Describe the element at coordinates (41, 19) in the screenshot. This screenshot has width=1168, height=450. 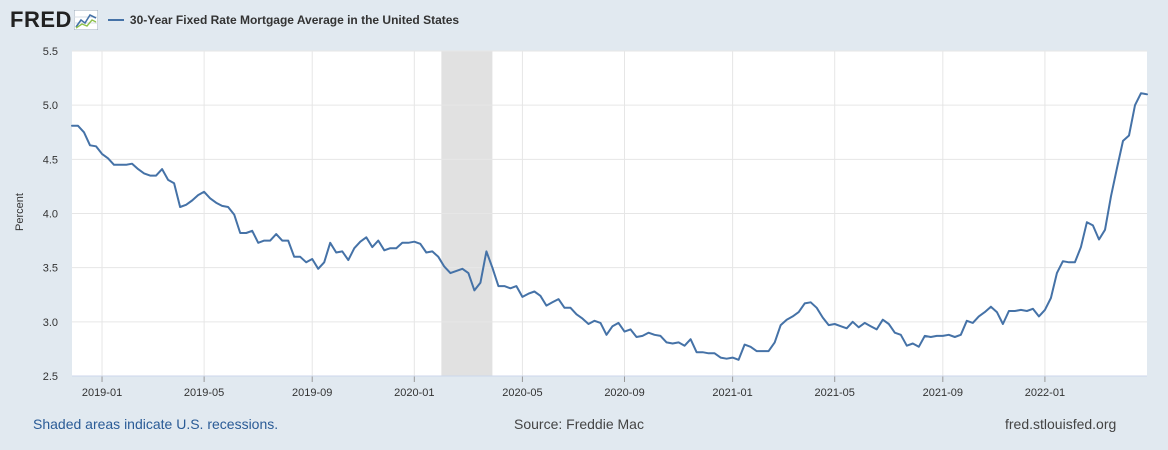
I see `fred-logo-text: FRED` at that location.